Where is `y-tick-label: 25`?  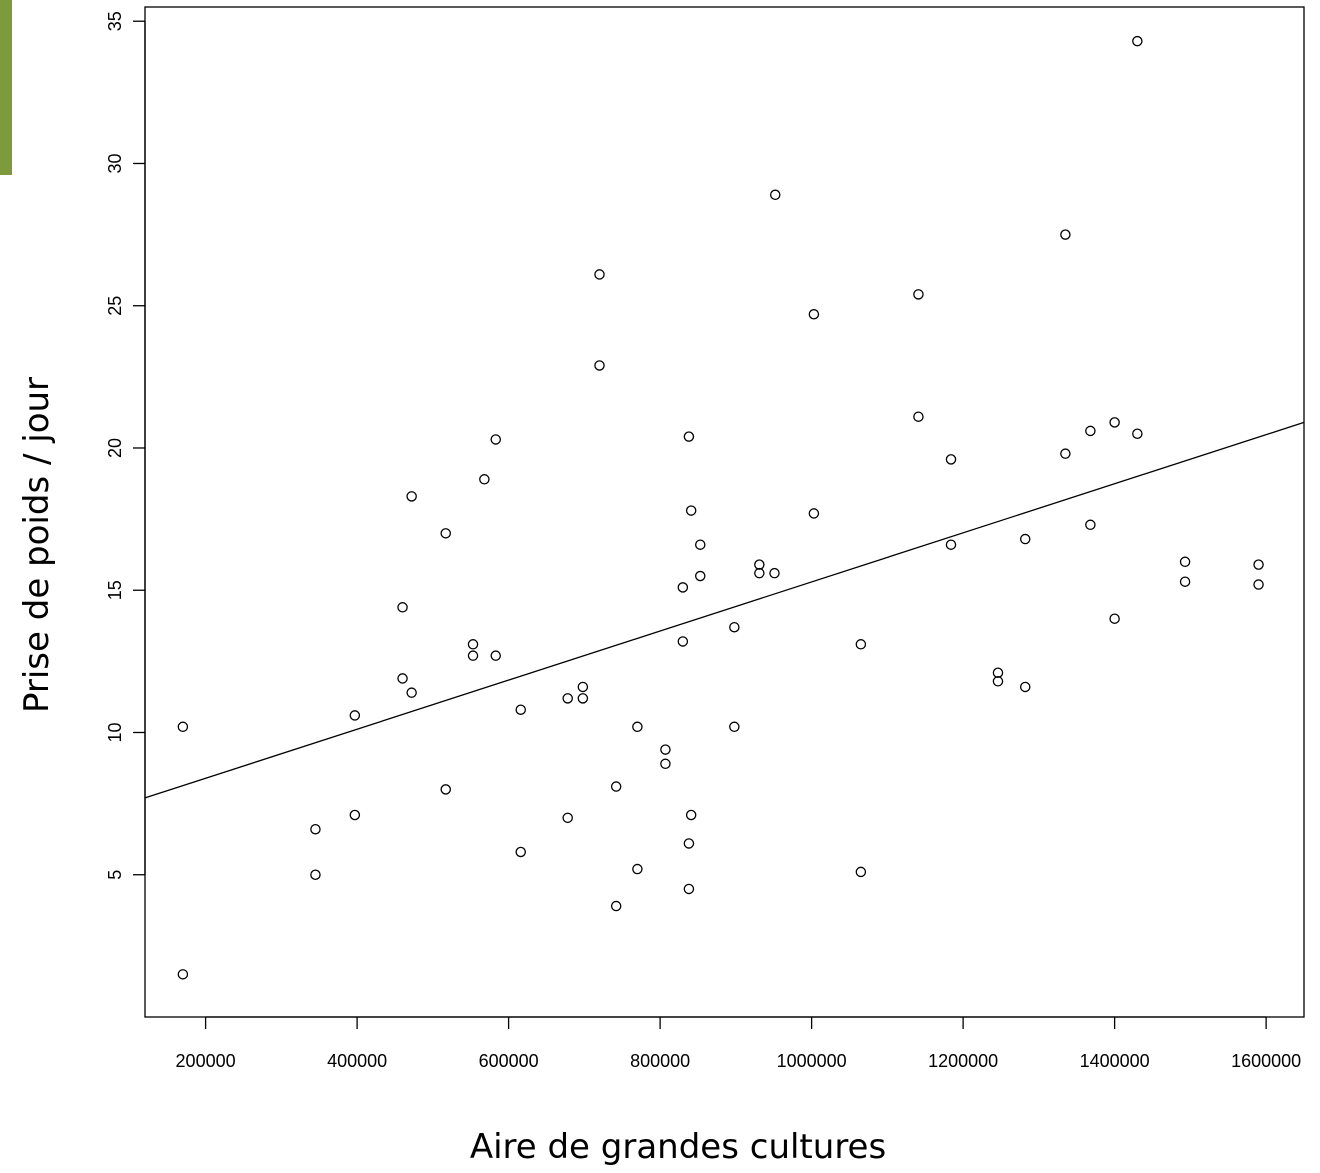
y-tick-label: 25 is located at coordinates (115, 306).